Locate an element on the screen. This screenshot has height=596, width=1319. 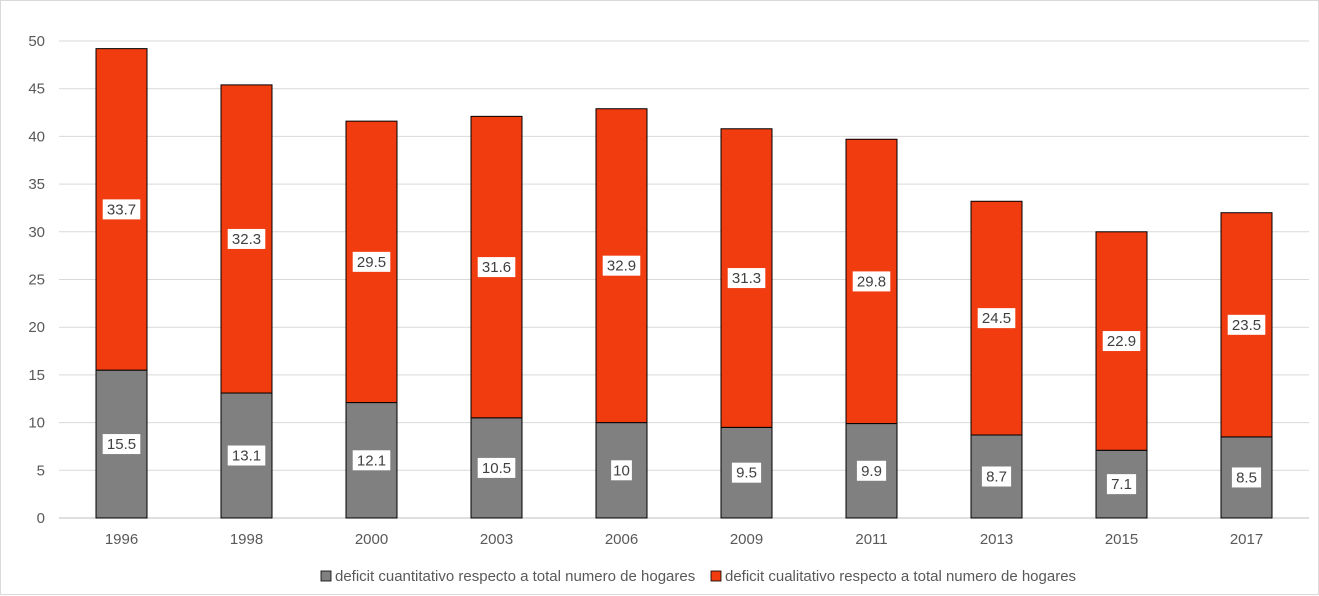
y-tick-label: 15 is located at coordinates (36, 375).